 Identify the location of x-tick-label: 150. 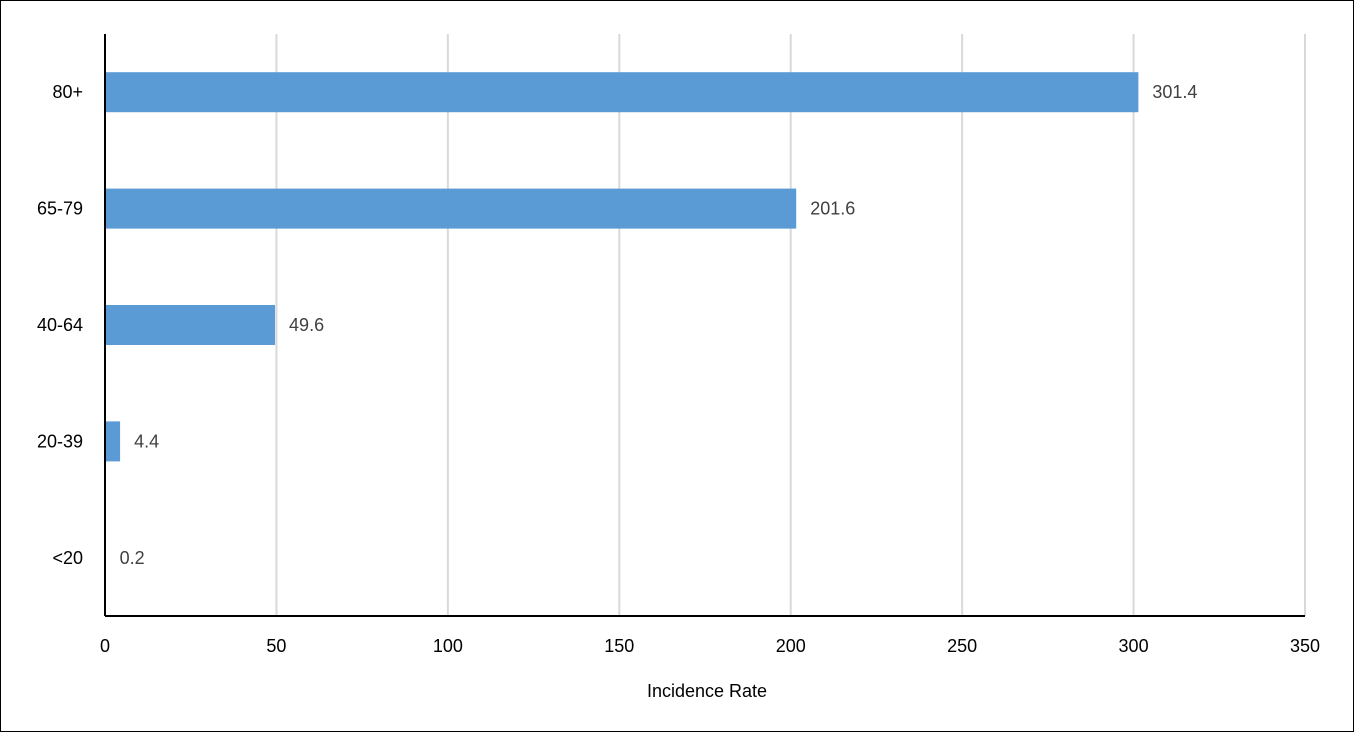
(619, 646).